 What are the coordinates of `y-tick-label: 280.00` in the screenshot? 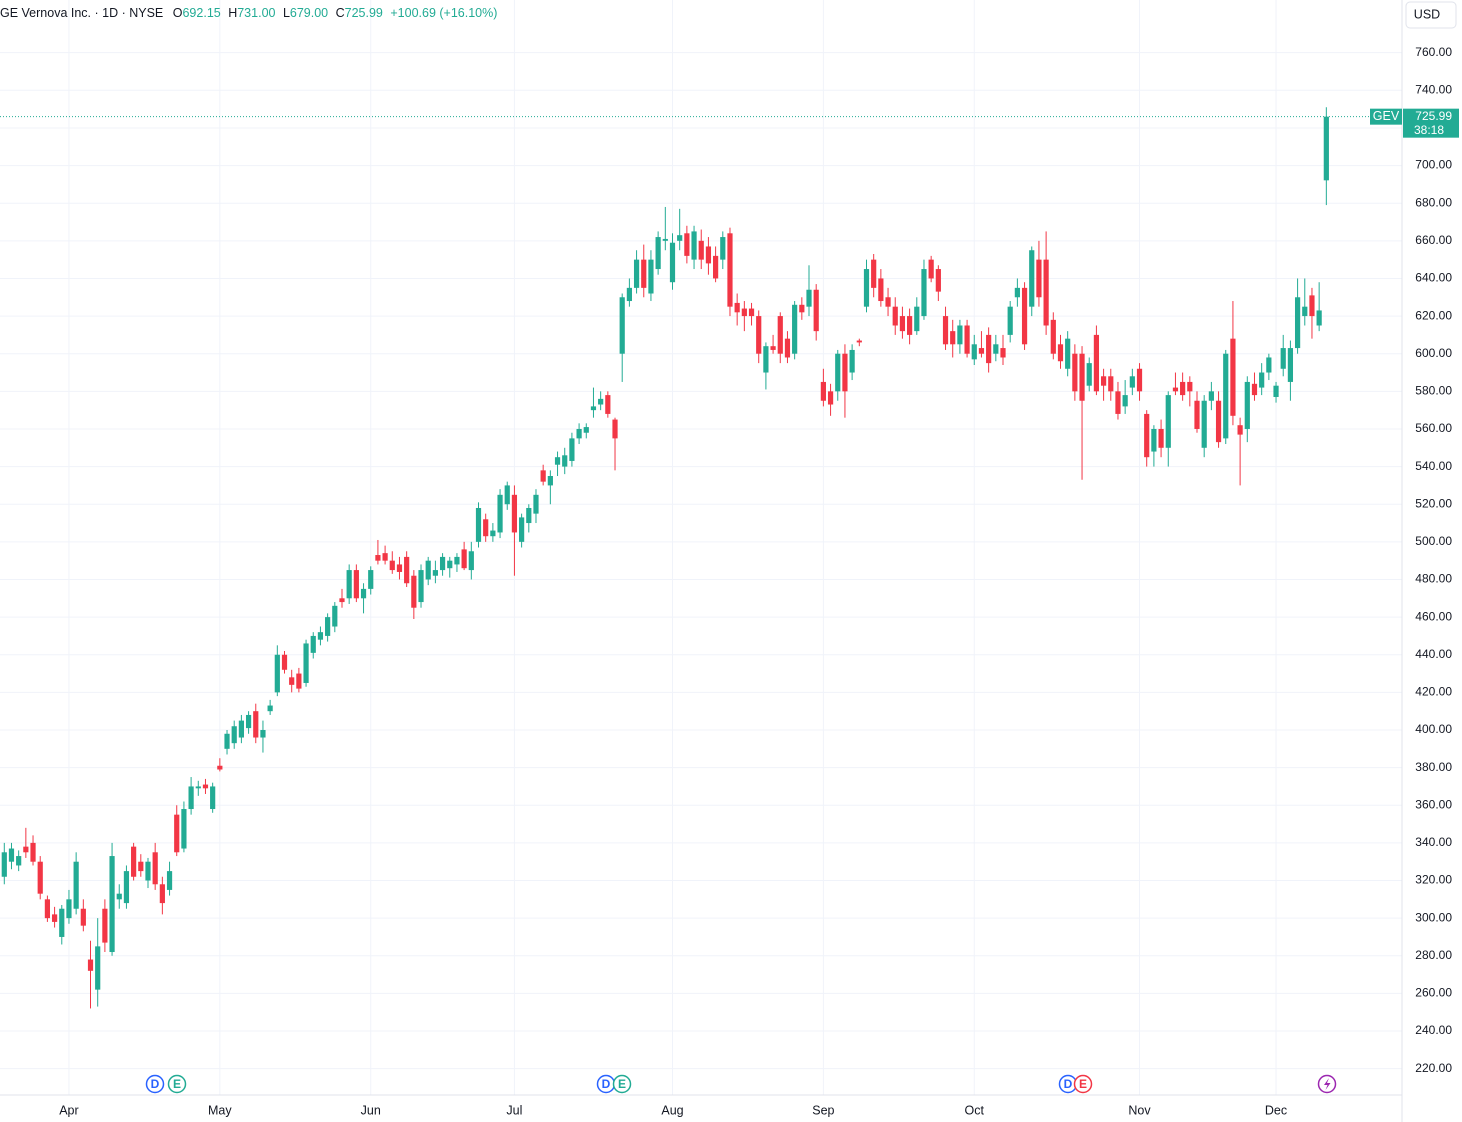 It's located at (1433, 955).